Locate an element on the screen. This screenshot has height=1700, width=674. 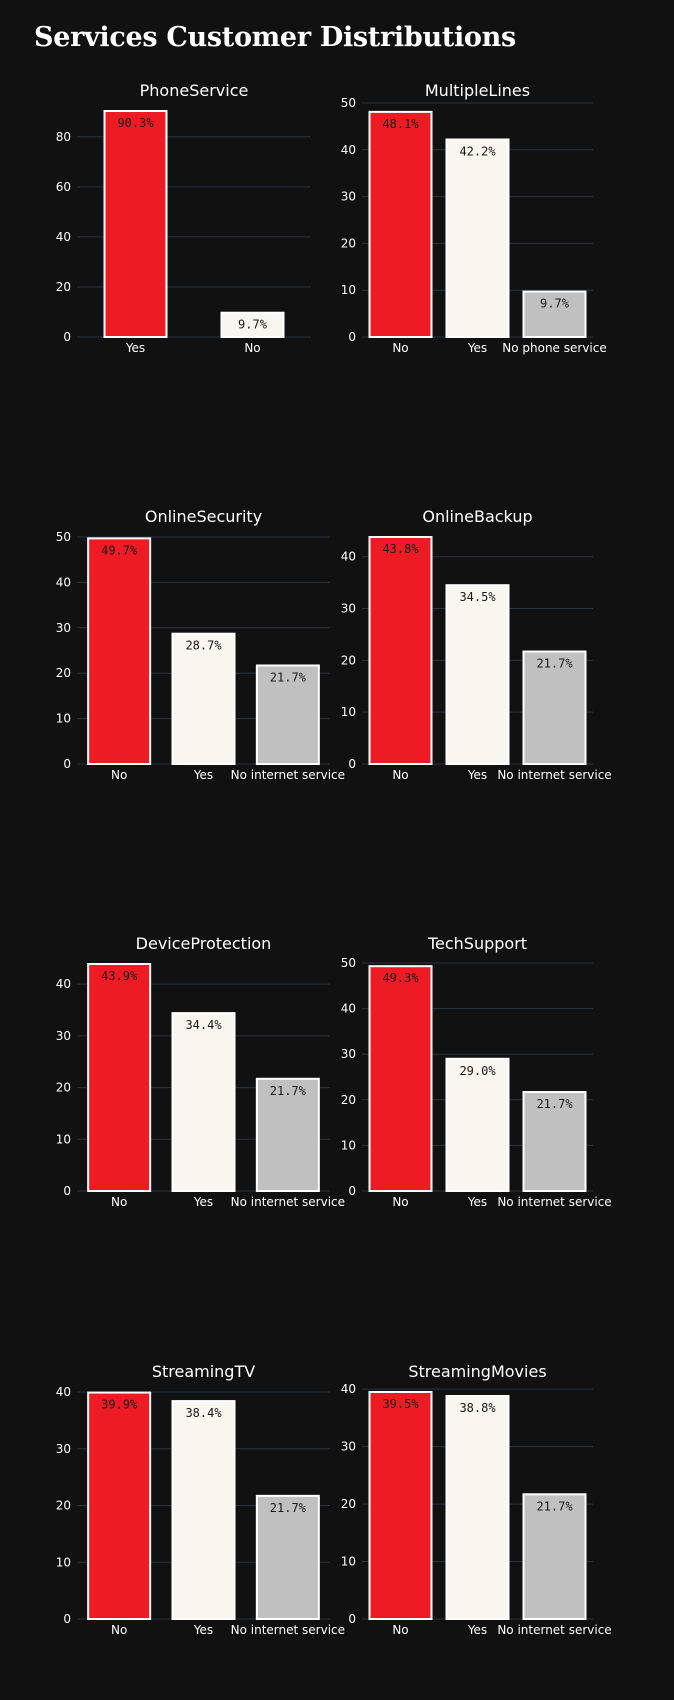
data-label: 28.7% is located at coordinates (203, 646).